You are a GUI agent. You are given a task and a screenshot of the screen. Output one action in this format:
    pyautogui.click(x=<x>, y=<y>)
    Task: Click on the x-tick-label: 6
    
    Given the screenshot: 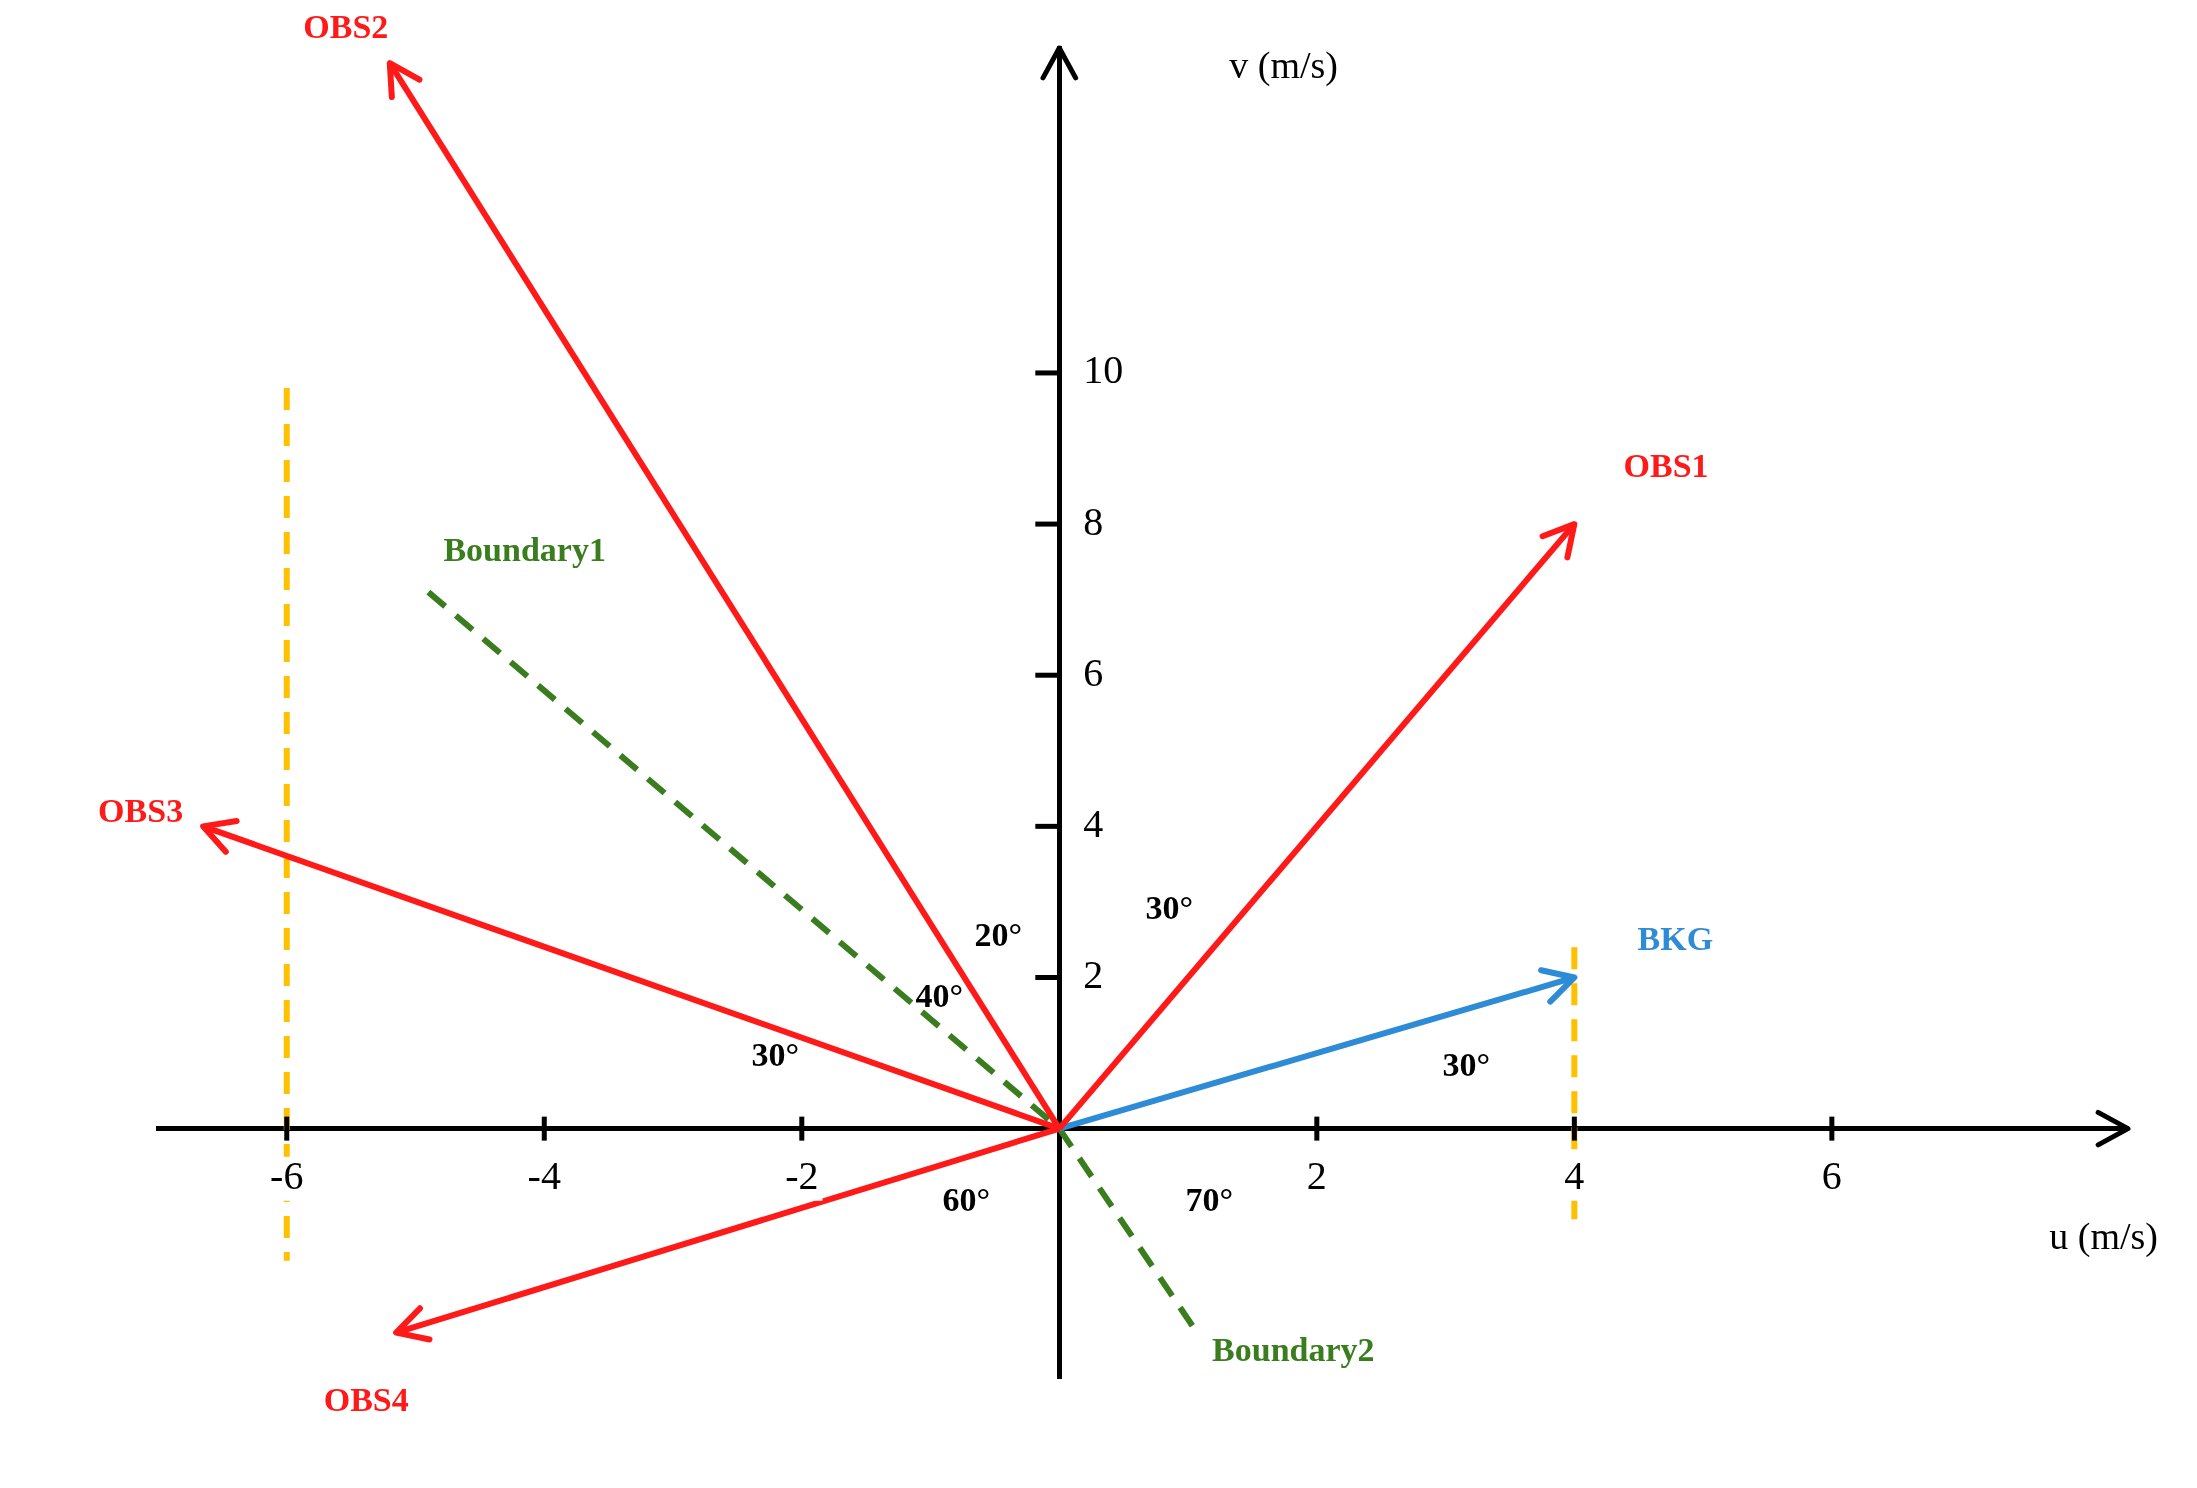 What is the action you would take?
    pyautogui.click(x=1831, y=1176)
    